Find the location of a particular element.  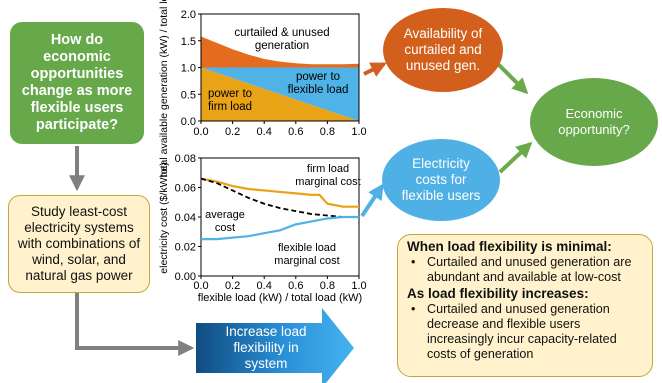

firm-cost-line is located at coordinates (279, 192).